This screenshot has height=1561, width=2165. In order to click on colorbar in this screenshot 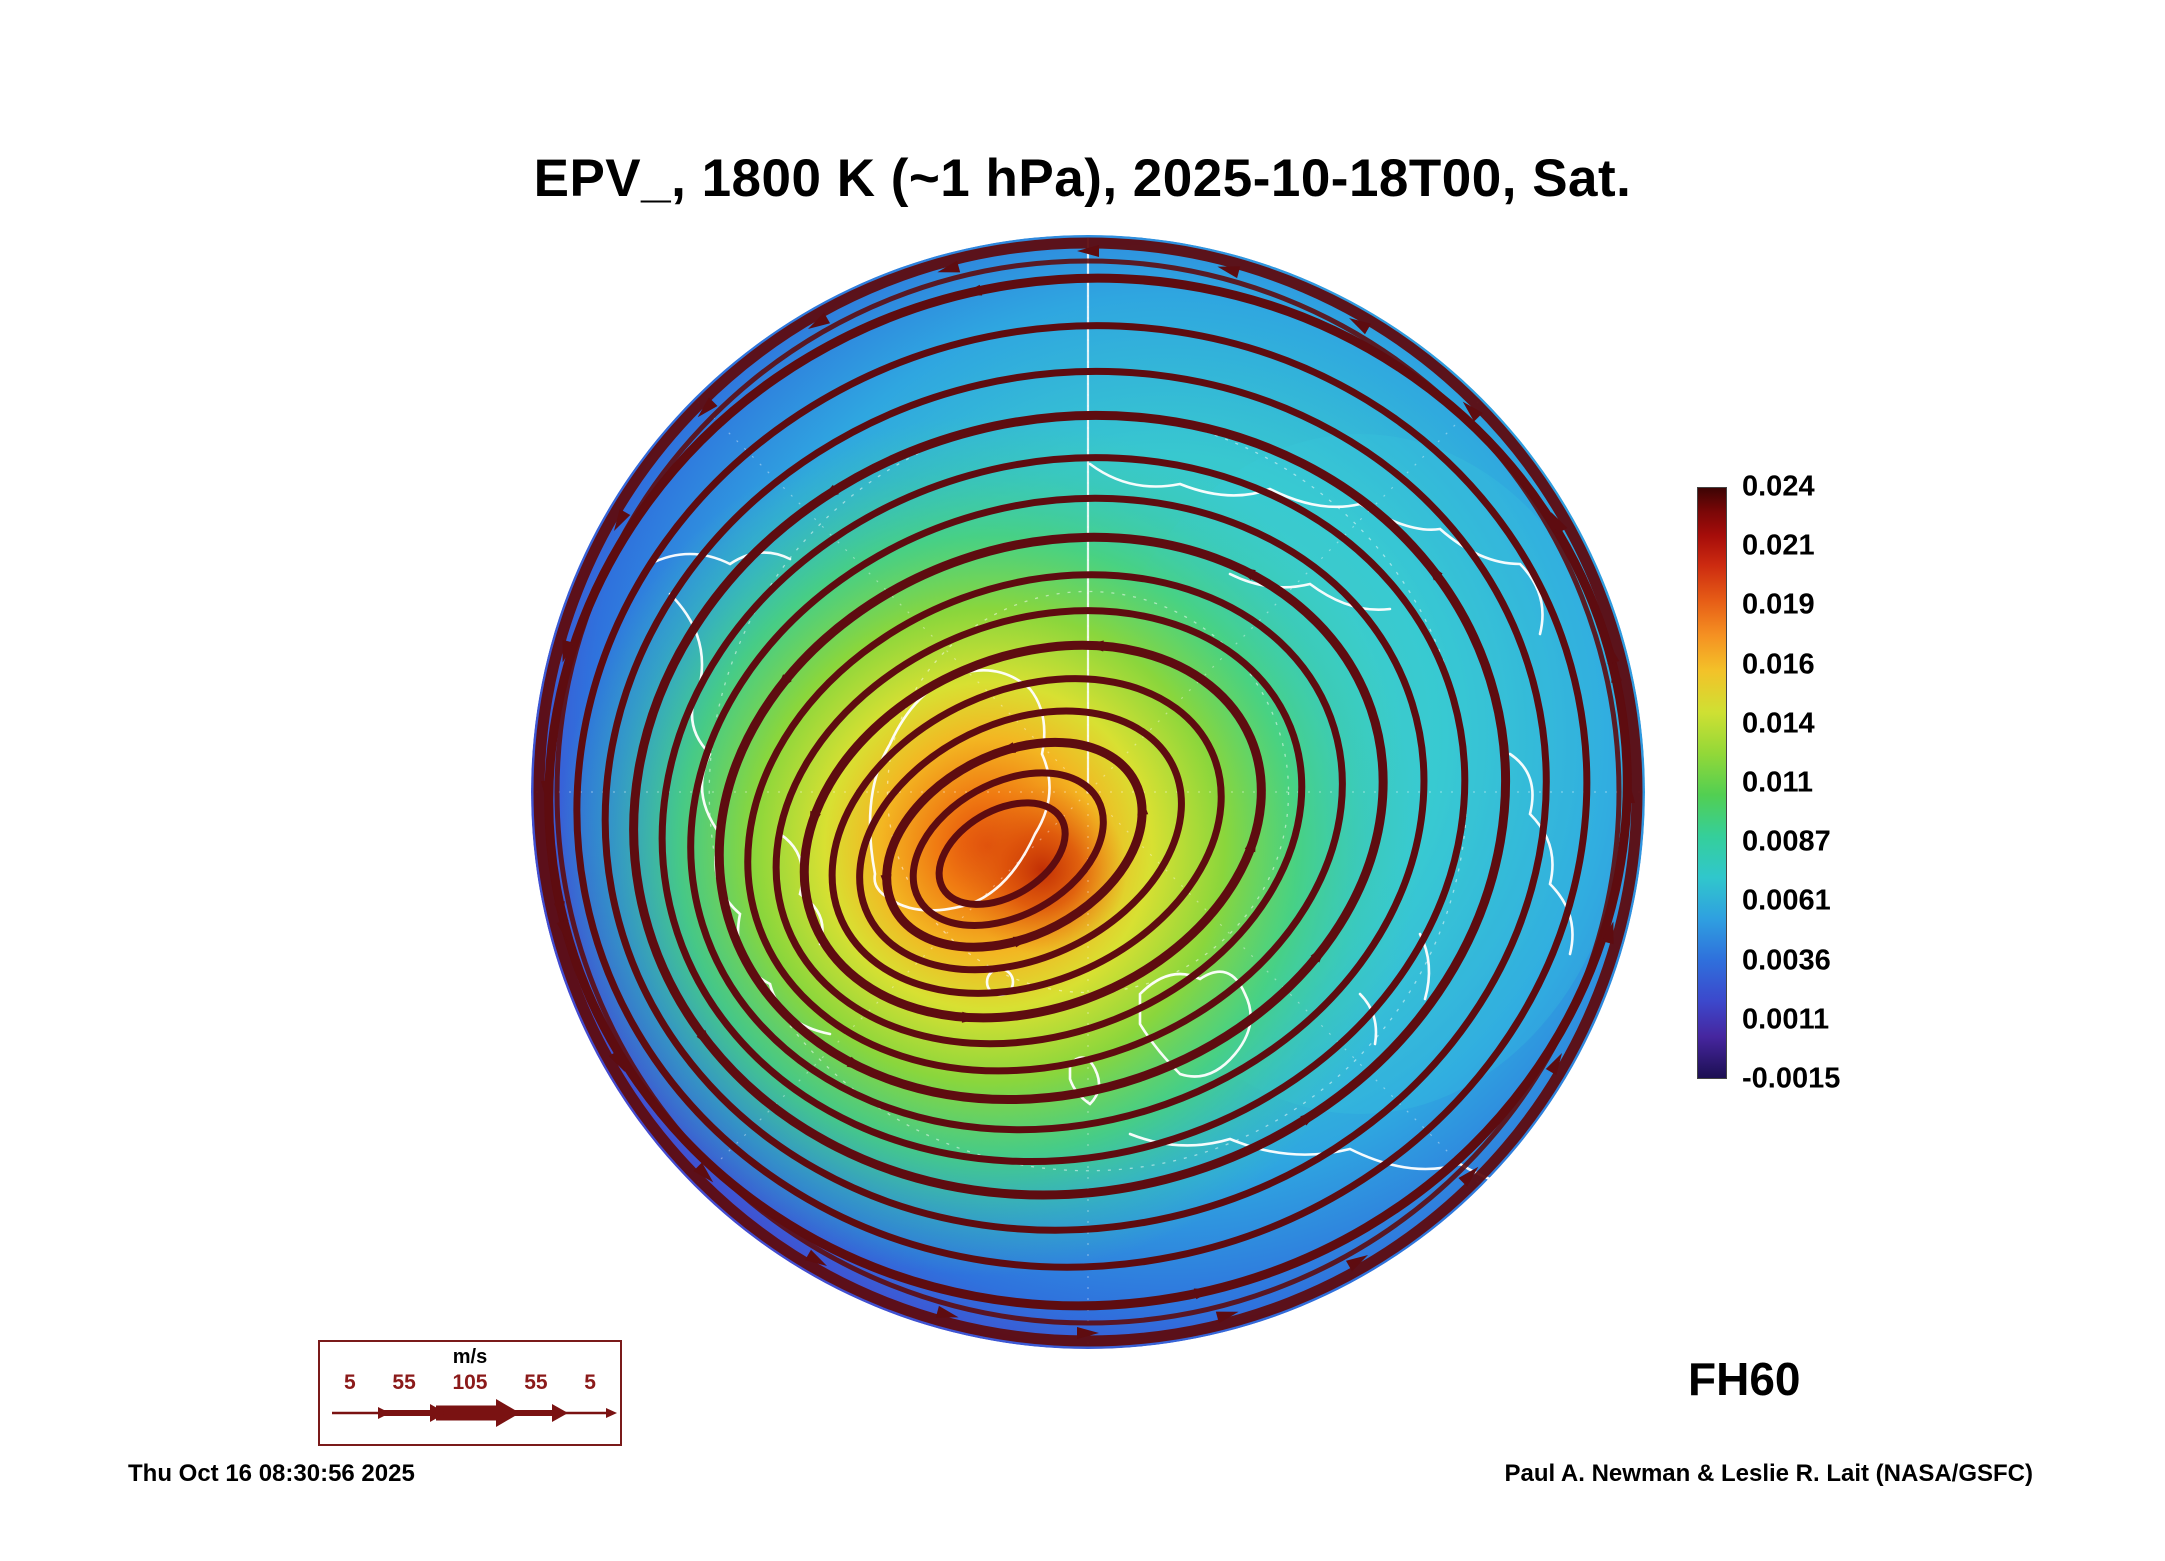, I will do `click(1712, 783)`.